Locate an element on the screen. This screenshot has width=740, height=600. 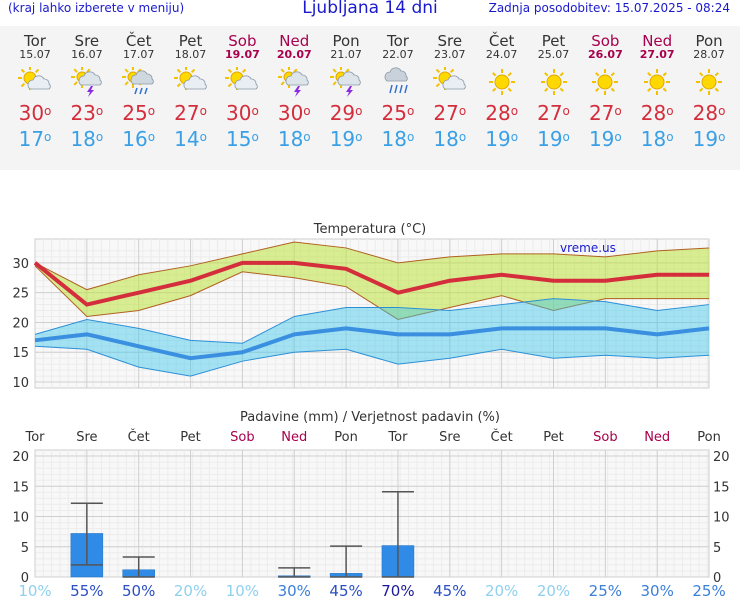
min-temp-value: 17 is located at coordinates (31, 139).